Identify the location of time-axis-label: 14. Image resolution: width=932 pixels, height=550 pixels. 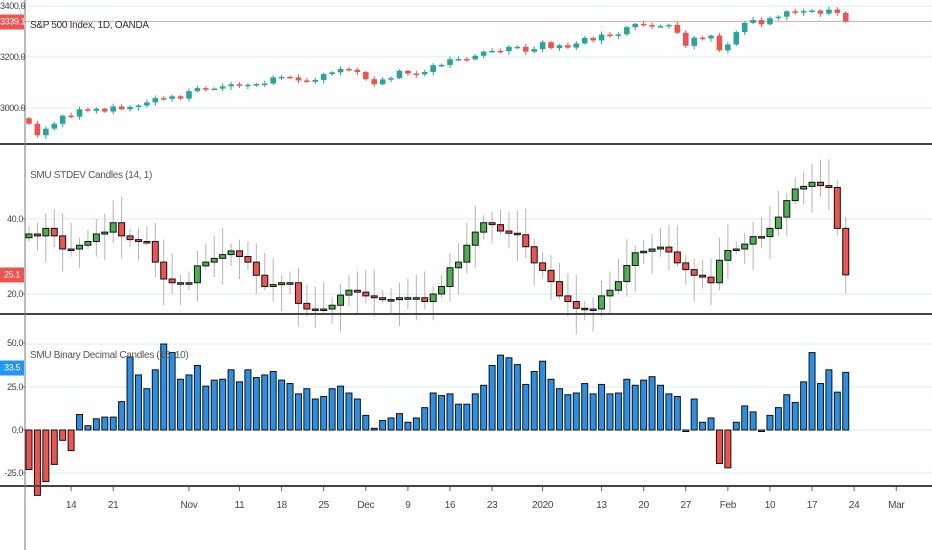
(71, 505).